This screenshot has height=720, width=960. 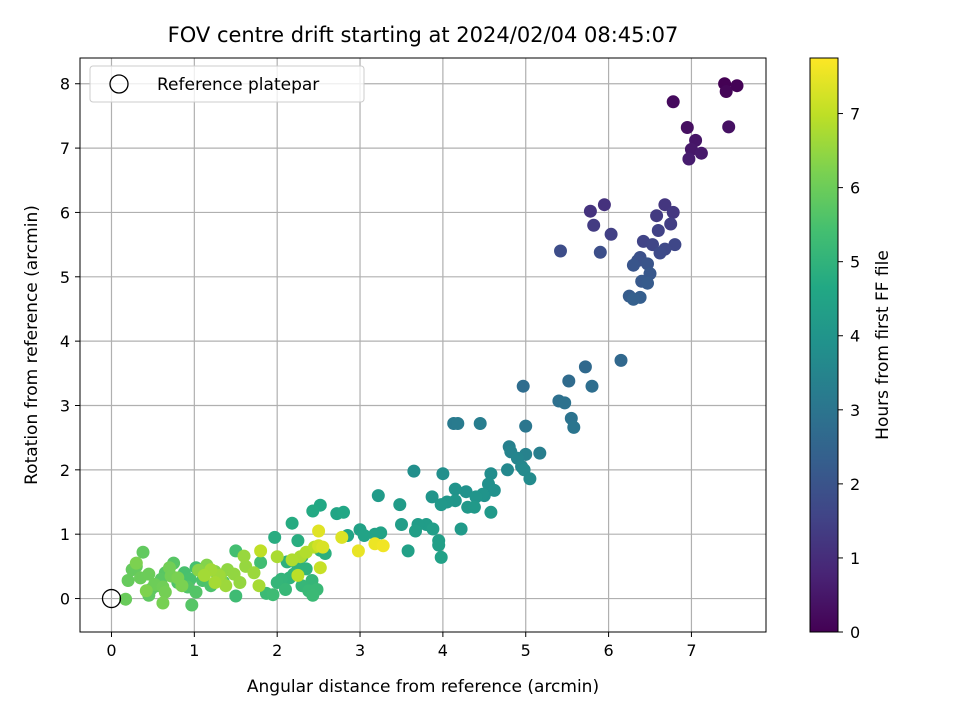 I want to click on y-tick-label: 5, so click(x=65, y=277).